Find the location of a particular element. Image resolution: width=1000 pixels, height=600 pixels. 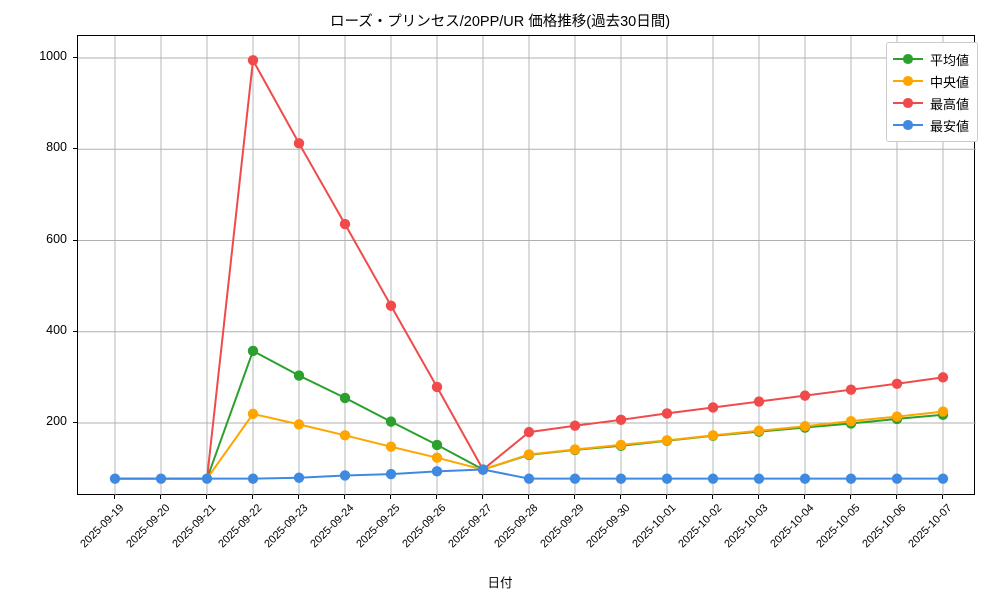

legend-label: 最安値 is located at coordinates (949, 126).